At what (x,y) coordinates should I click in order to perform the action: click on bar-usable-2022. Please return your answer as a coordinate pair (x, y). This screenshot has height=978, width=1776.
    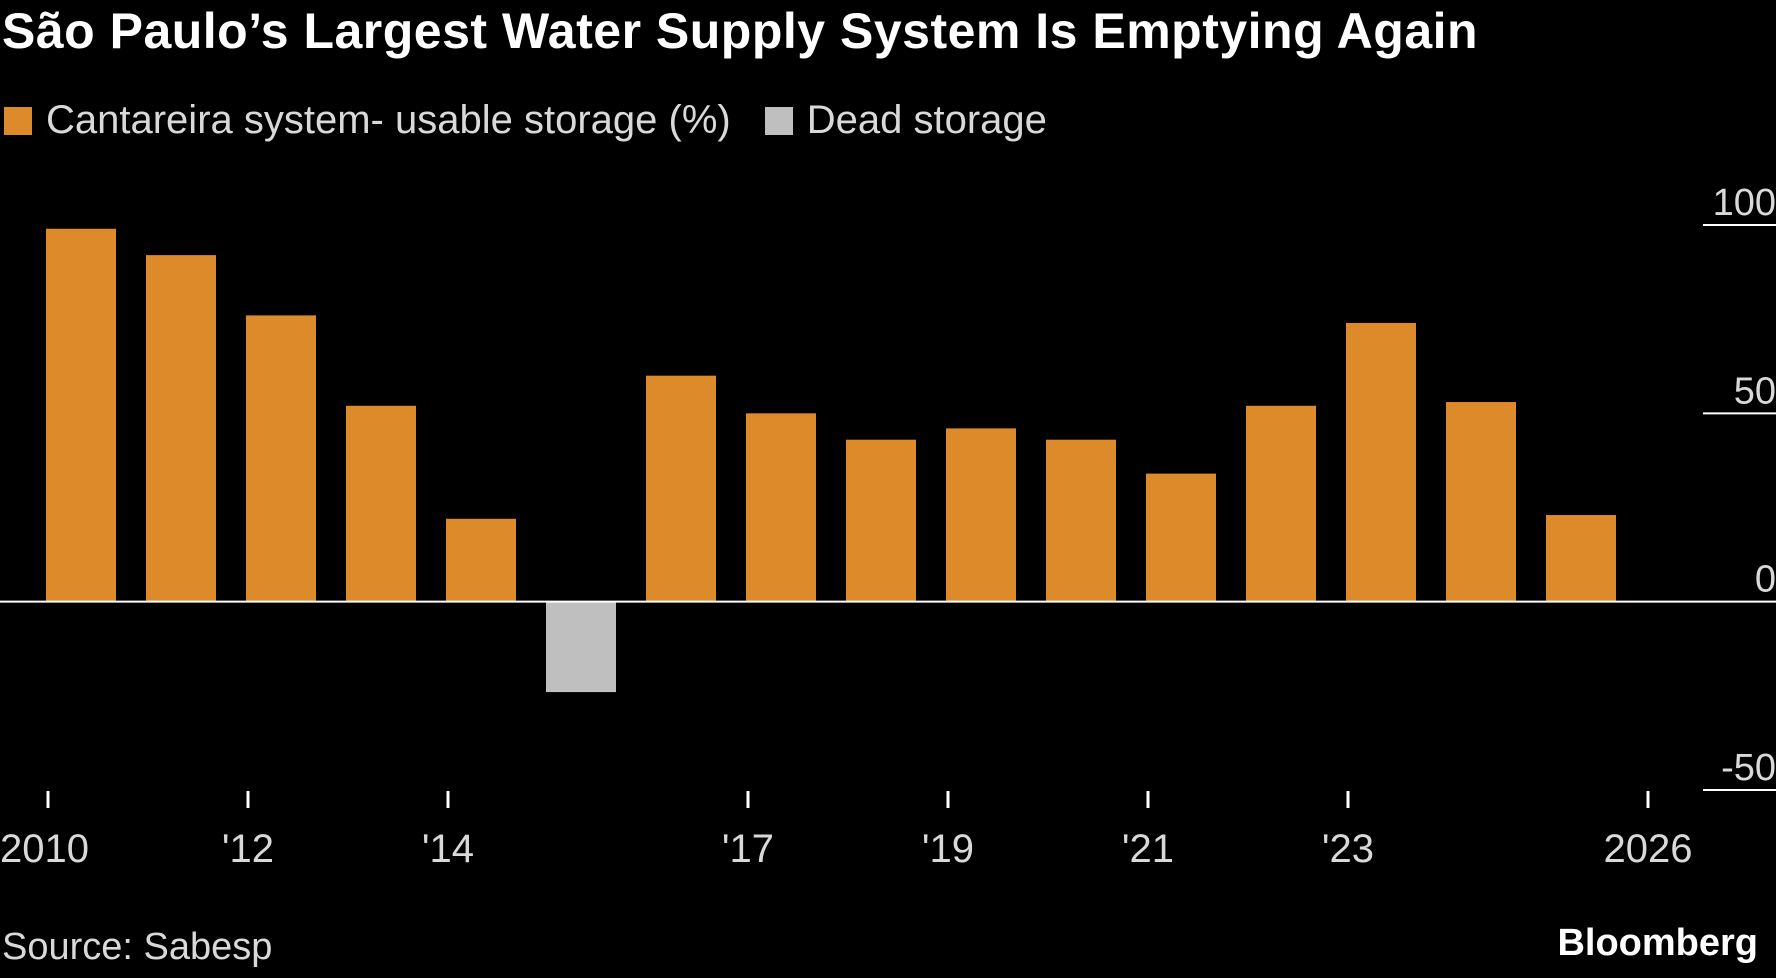
    Looking at the image, I should click on (1281, 503).